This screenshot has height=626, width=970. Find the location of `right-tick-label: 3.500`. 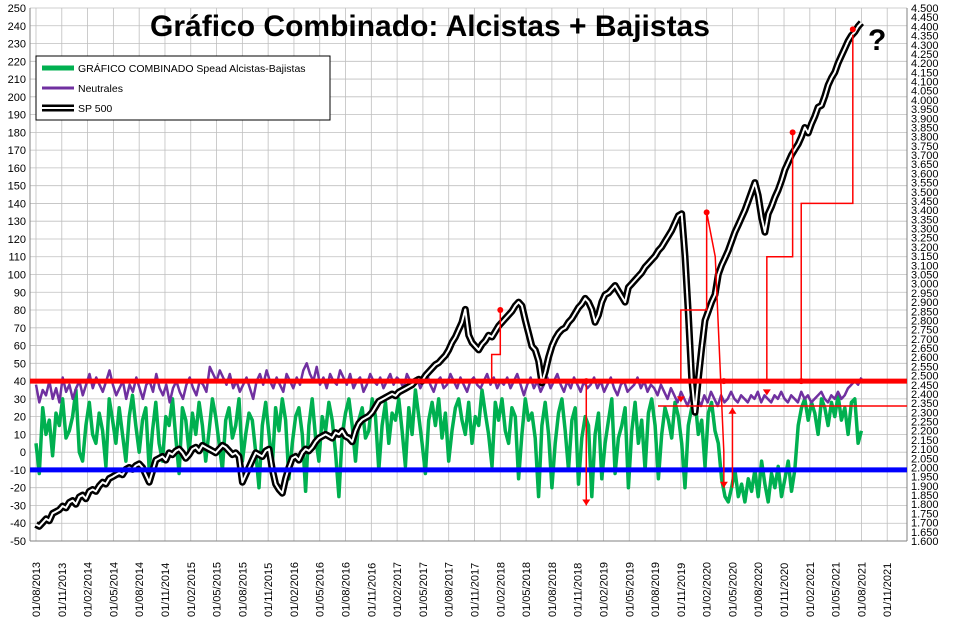

right-tick-label: 3.500 is located at coordinates (925, 193).